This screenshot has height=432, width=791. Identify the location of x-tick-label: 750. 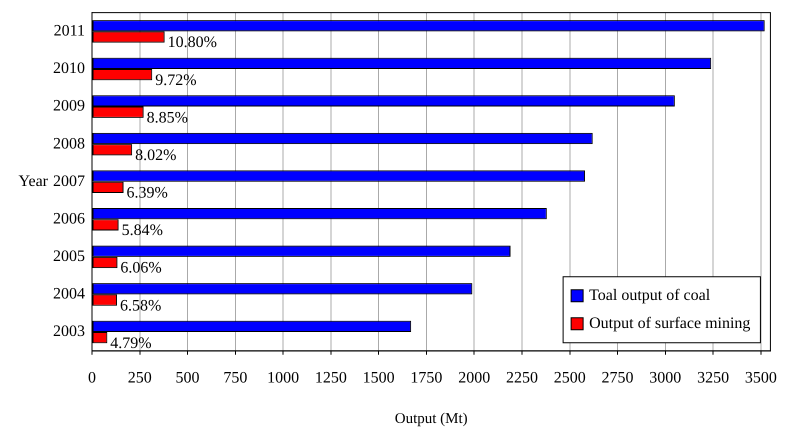
(235, 378).